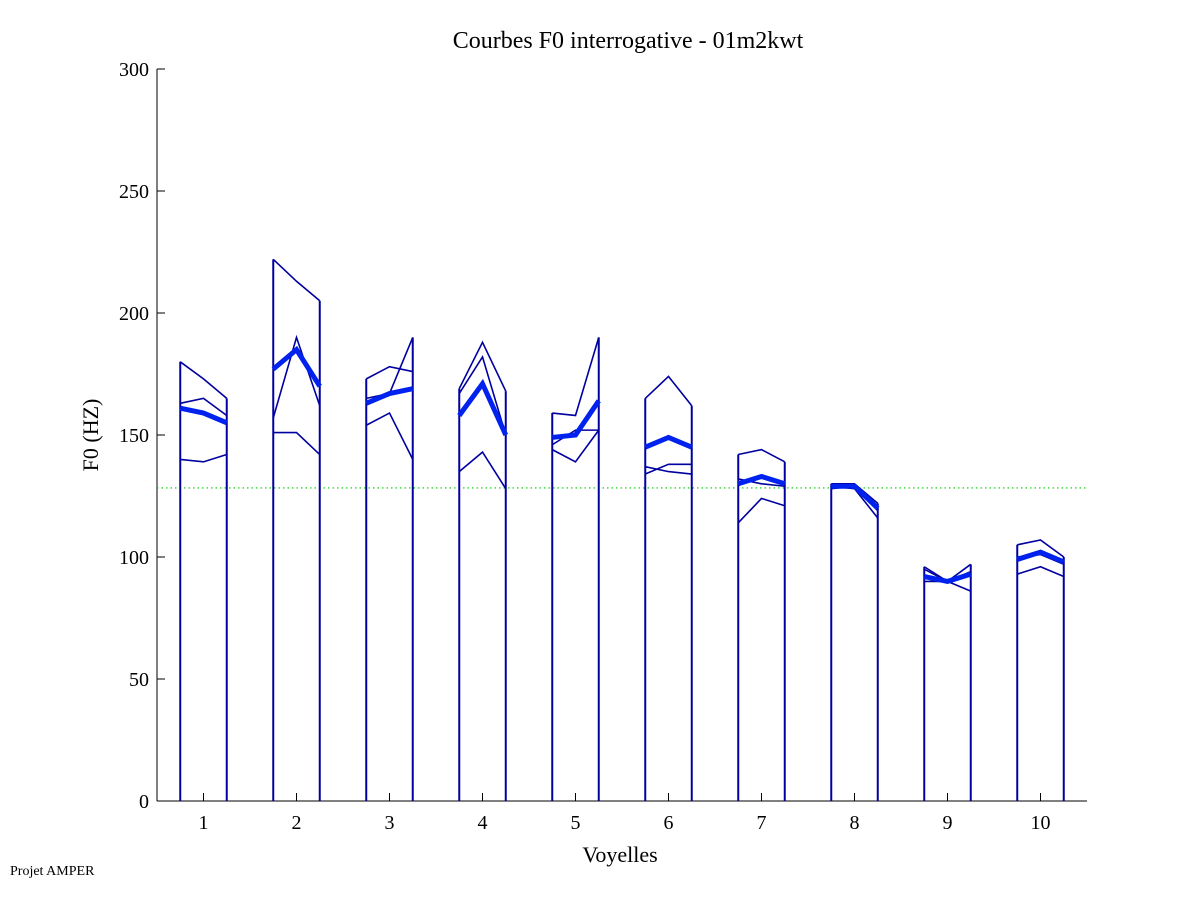 The height and width of the screenshot is (901, 1201). Describe the element at coordinates (576, 823) in the screenshot. I see `x-tick-label: 5` at that location.